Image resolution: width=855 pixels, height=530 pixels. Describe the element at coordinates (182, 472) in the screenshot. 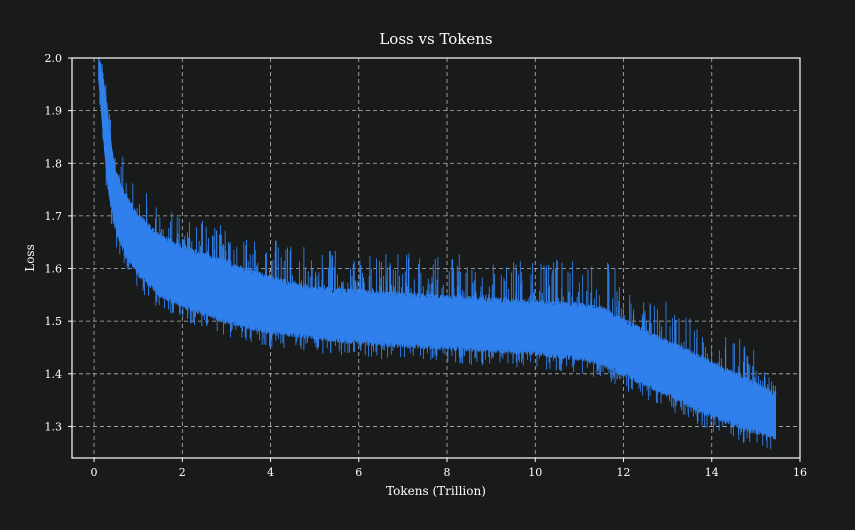

I see `x-tick-label: 2` at that location.